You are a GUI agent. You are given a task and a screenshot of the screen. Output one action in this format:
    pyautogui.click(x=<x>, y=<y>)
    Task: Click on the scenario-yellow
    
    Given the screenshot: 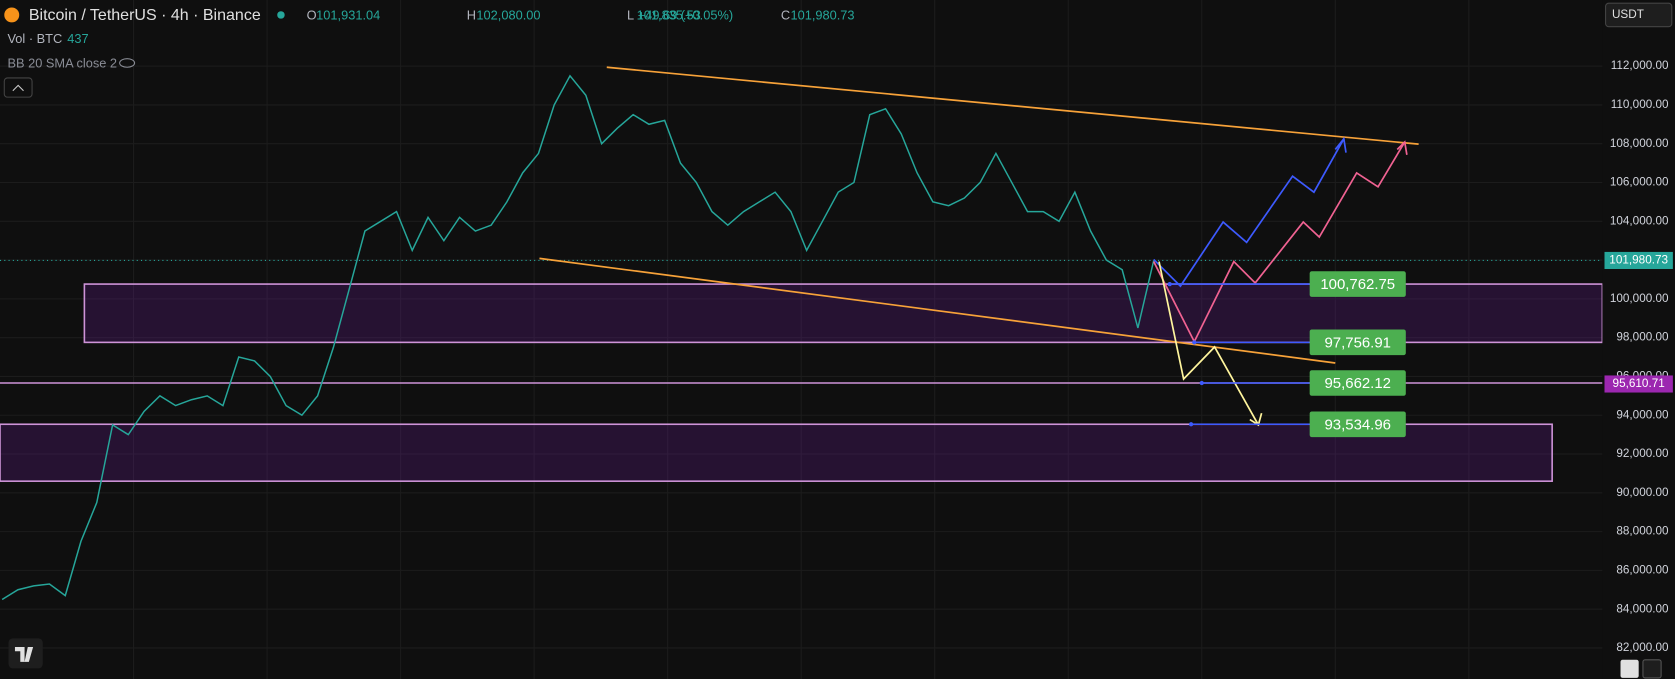 What is the action you would take?
    pyautogui.click(x=1209, y=343)
    